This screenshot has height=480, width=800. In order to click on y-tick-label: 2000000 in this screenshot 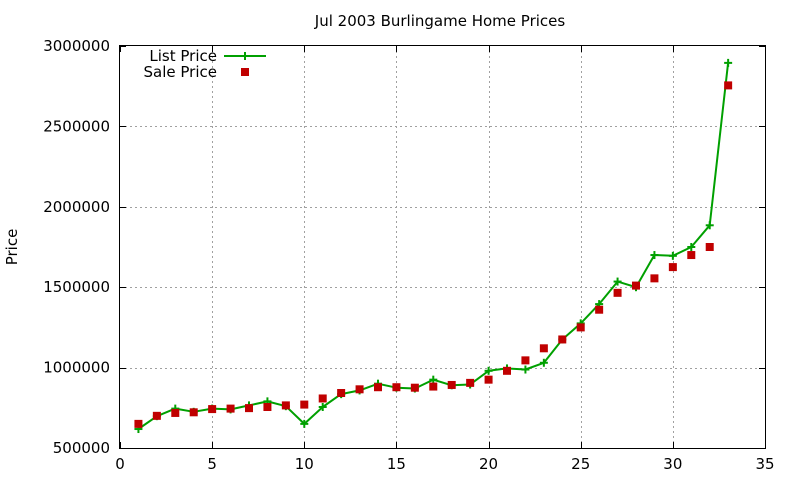, I will do `click(76, 207)`.